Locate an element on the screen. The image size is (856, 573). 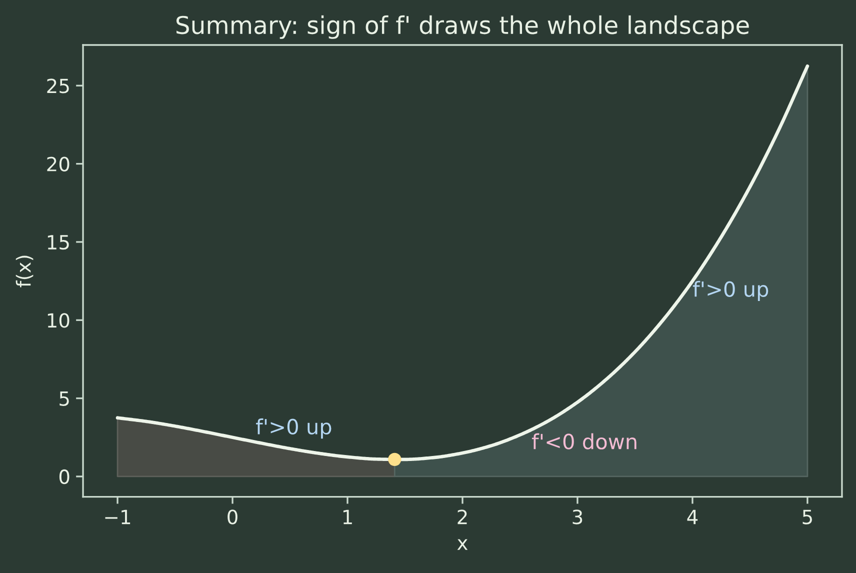
y-tick-label: 10 is located at coordinates (59, 320).